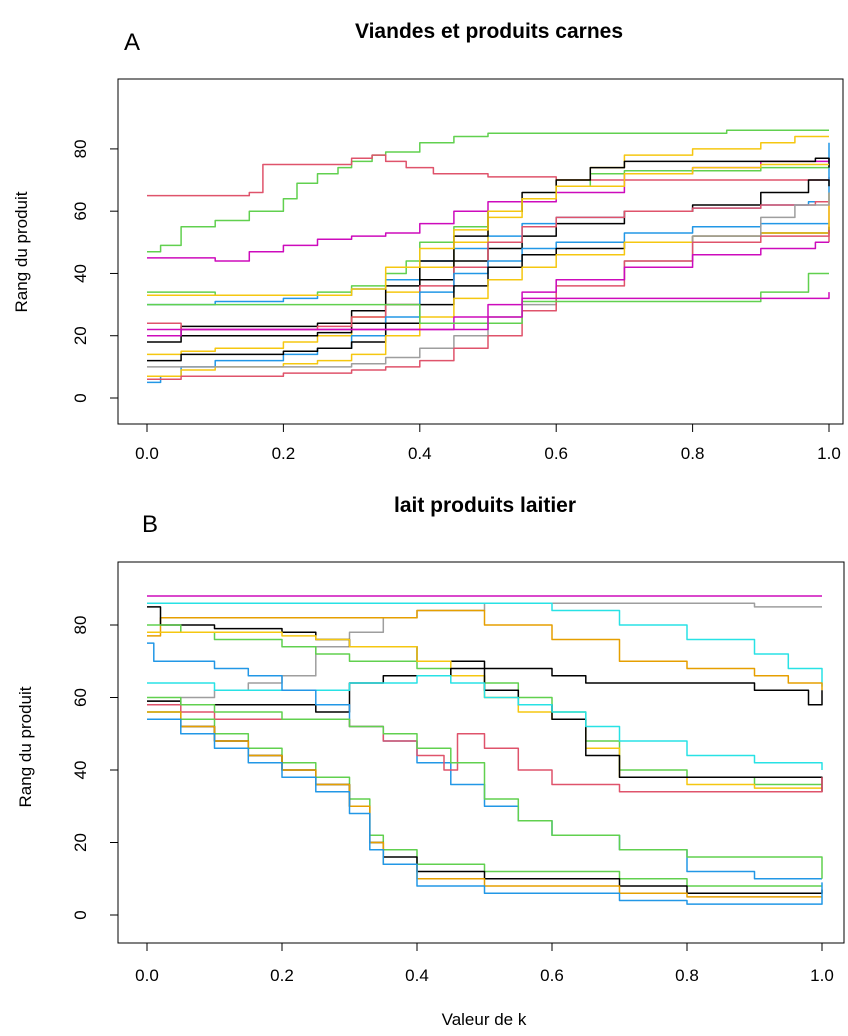 This screenshot has height=1036, width=848. What do you see at coordinates (488, 443) in the screenshot?
I see `panel-a-x-axis: 0.0 0.2 0.4 0.6 0.8 1.0` at bounding box center [488, 443].